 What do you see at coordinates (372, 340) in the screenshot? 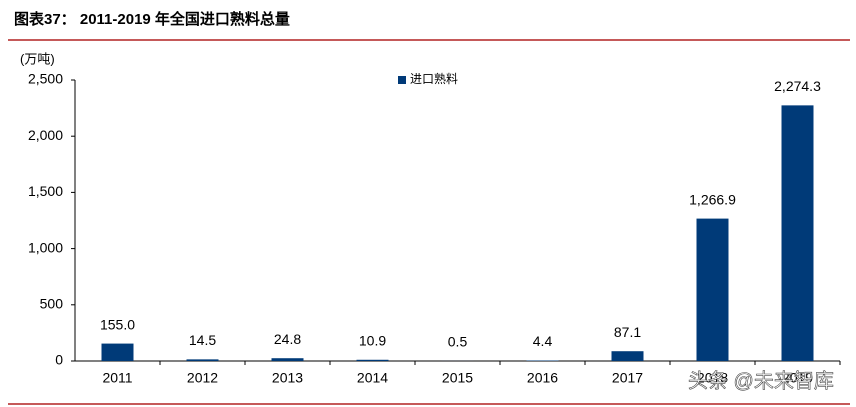
I see `data-label: 10.9` at bounding box center [372, 340].